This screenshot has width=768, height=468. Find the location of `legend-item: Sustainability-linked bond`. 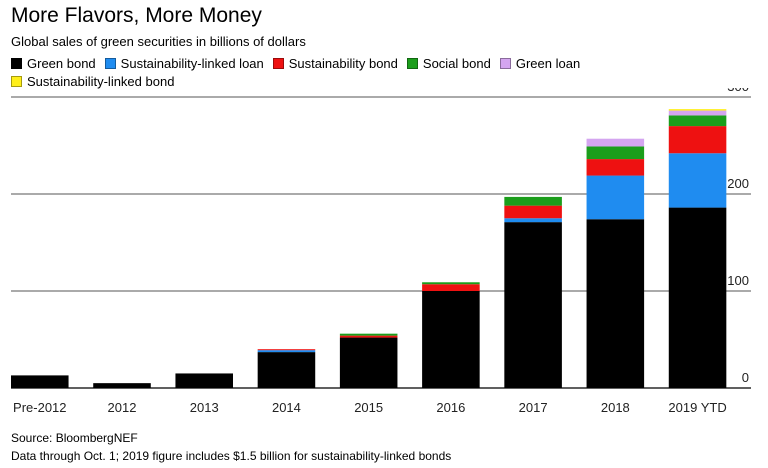

legend-item: Sustainability-linked bond is located at coordinates (92, 81).